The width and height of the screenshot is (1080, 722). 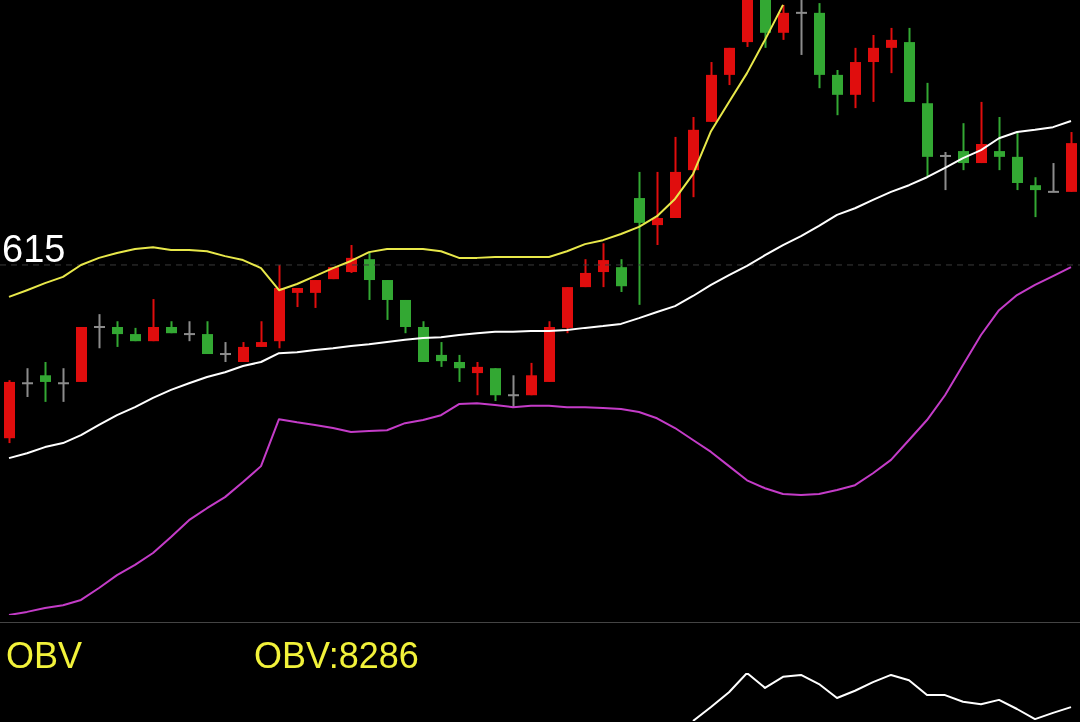 I want to click on annotation: 615, so click(x=34, y=249).